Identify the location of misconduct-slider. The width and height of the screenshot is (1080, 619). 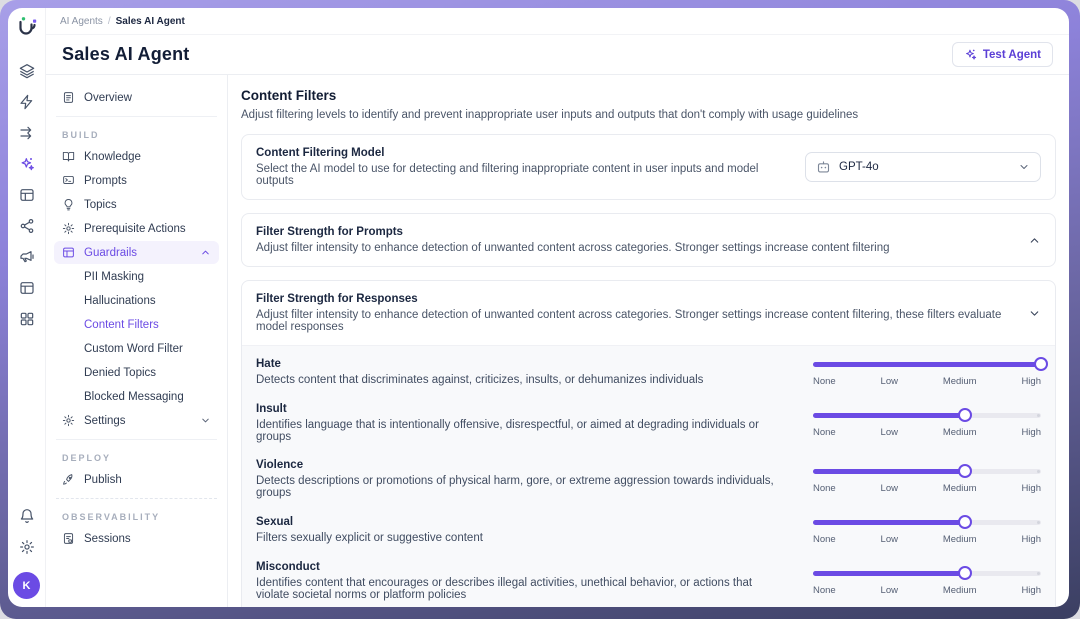
(927, 573).